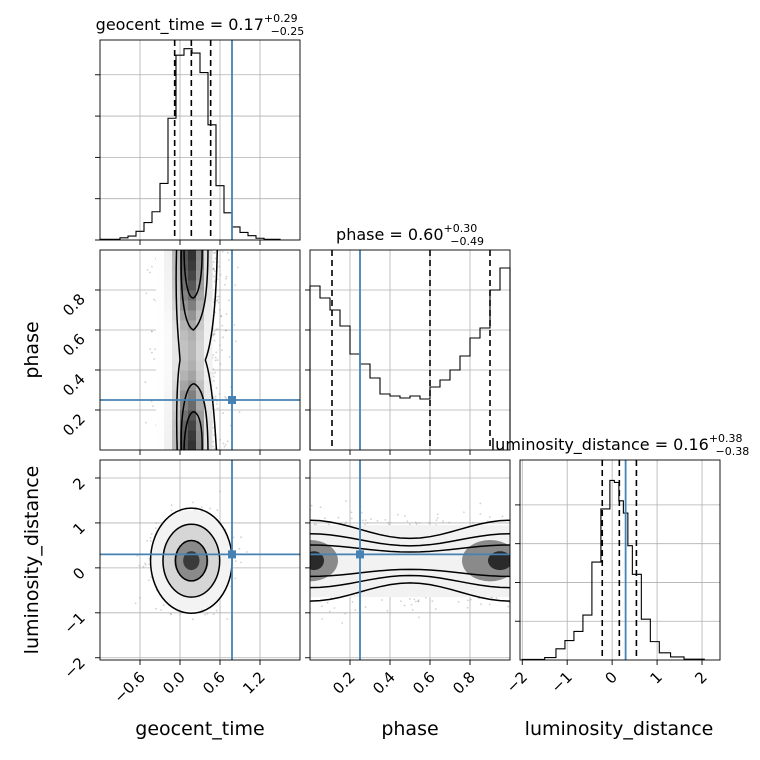 The image size is (760, 760). Describe the element at coordinates (613, 569) in the screenshot. I see `histogram-luminosity_distance` at that location.